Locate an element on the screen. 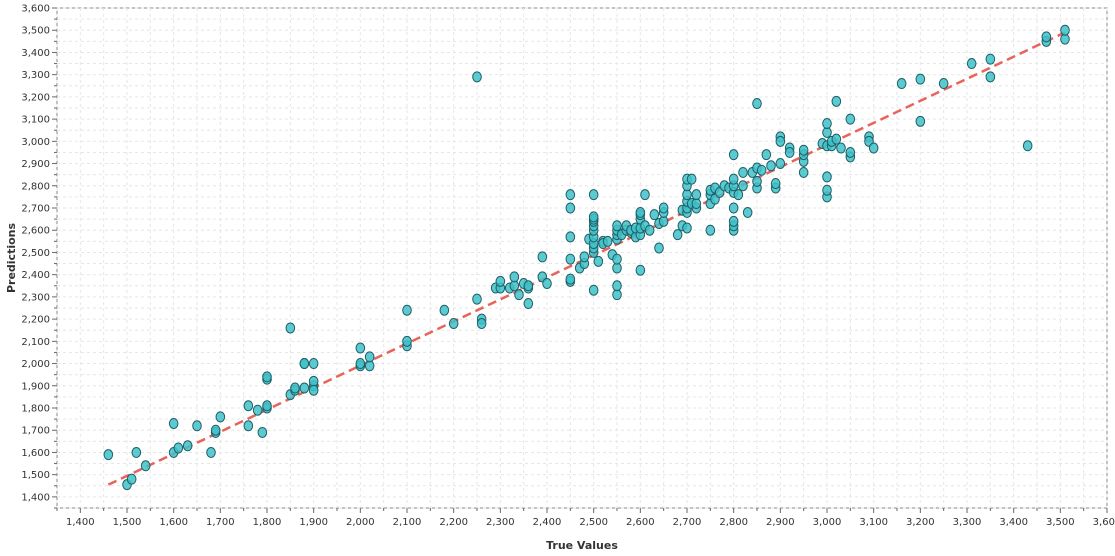 The image size is (1115, 556). y-tick-label: 2,600 is located at coordinates (35, 231).